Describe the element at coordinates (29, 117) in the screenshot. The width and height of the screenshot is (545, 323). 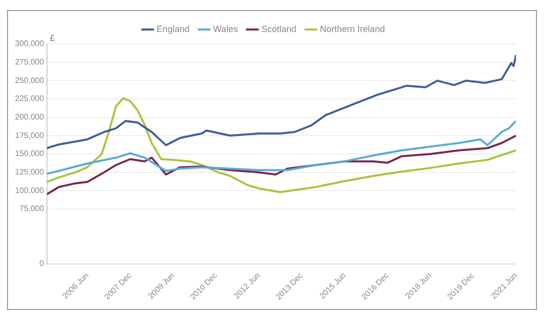
I see `y-tick-label: 200,000` at that location.